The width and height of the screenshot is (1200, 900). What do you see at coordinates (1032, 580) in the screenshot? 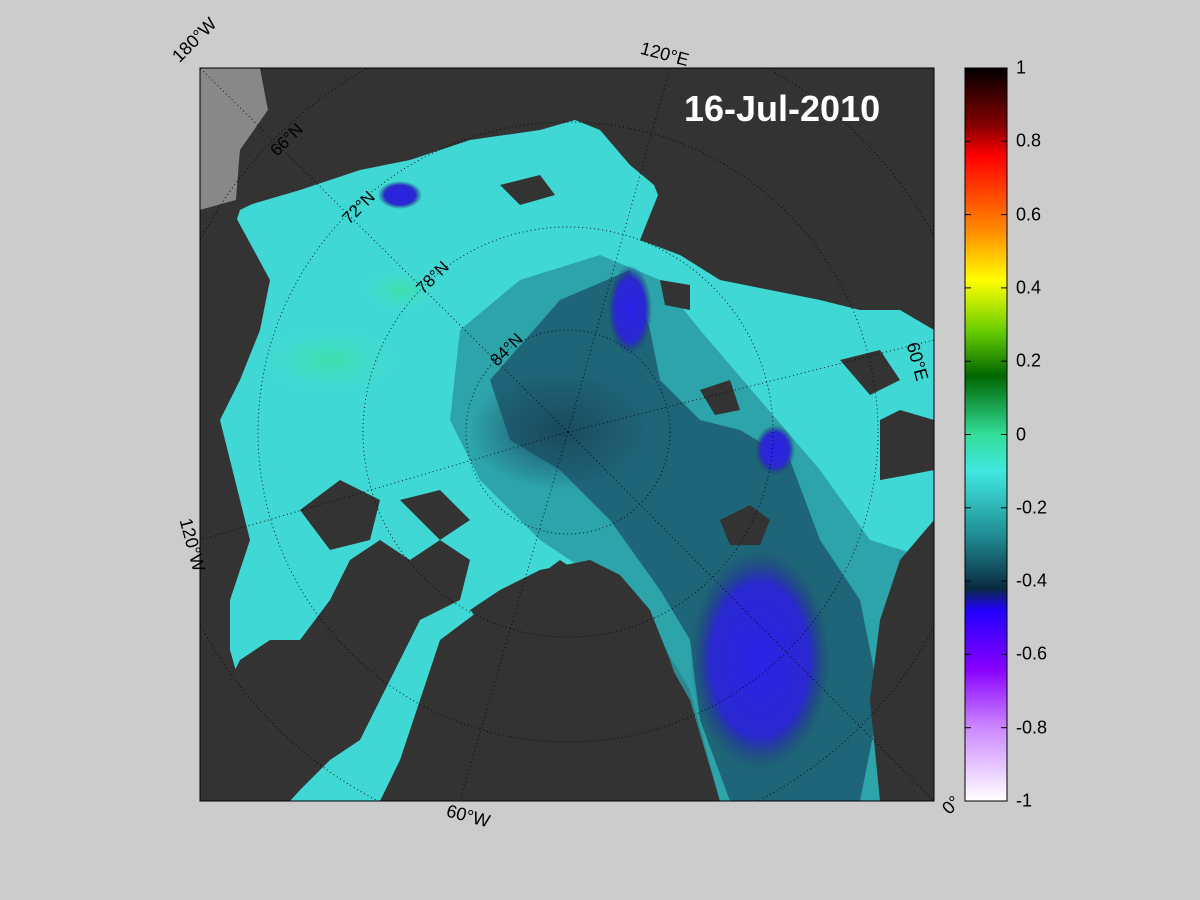
I see `colorbar-tick-label: -0.4` at bounding box center [1032, 580].